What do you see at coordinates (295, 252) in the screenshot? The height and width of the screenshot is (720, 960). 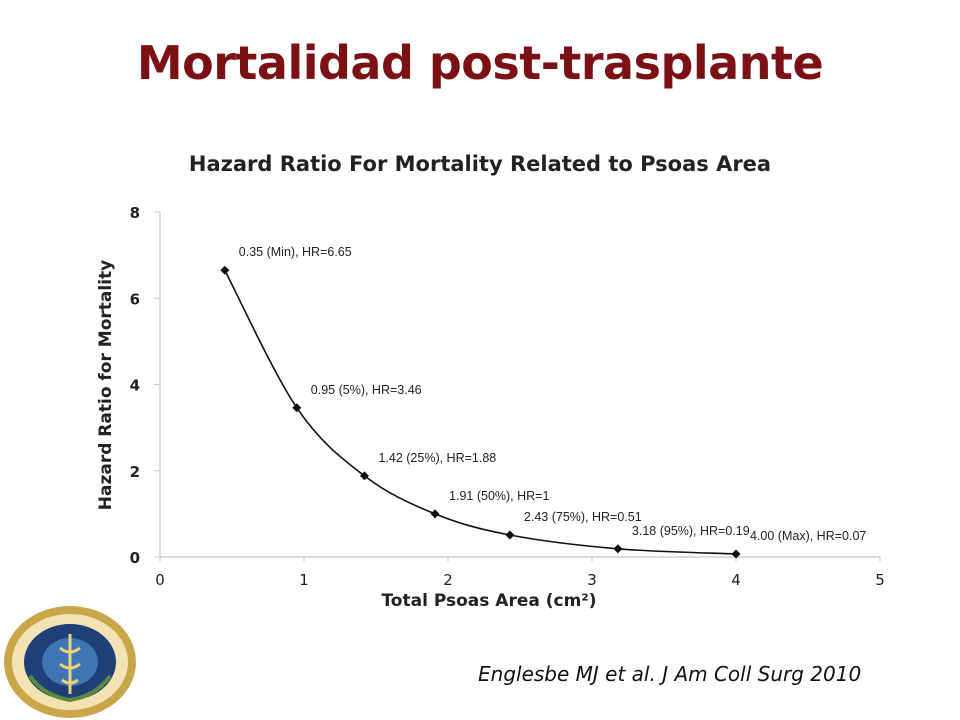 I see `data-label: 0.35 (Min), HR=6.65` at bounding box center [295, 252].